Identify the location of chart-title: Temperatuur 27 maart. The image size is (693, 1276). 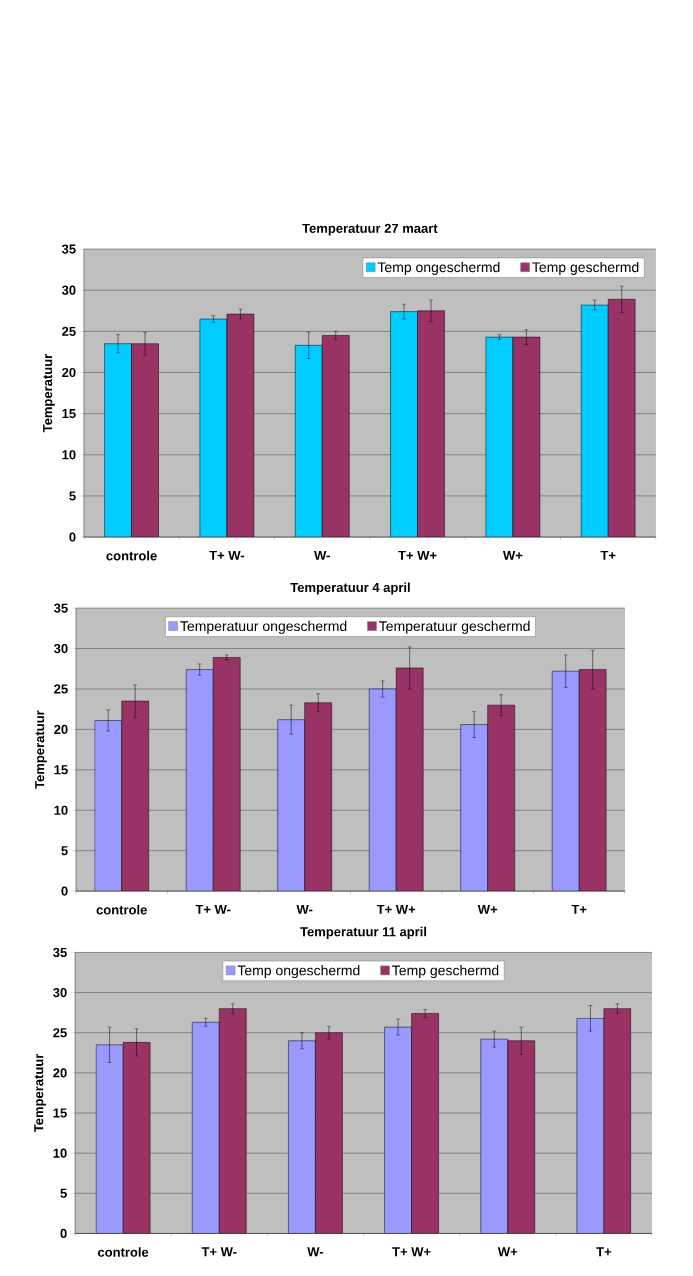
(370, 229).